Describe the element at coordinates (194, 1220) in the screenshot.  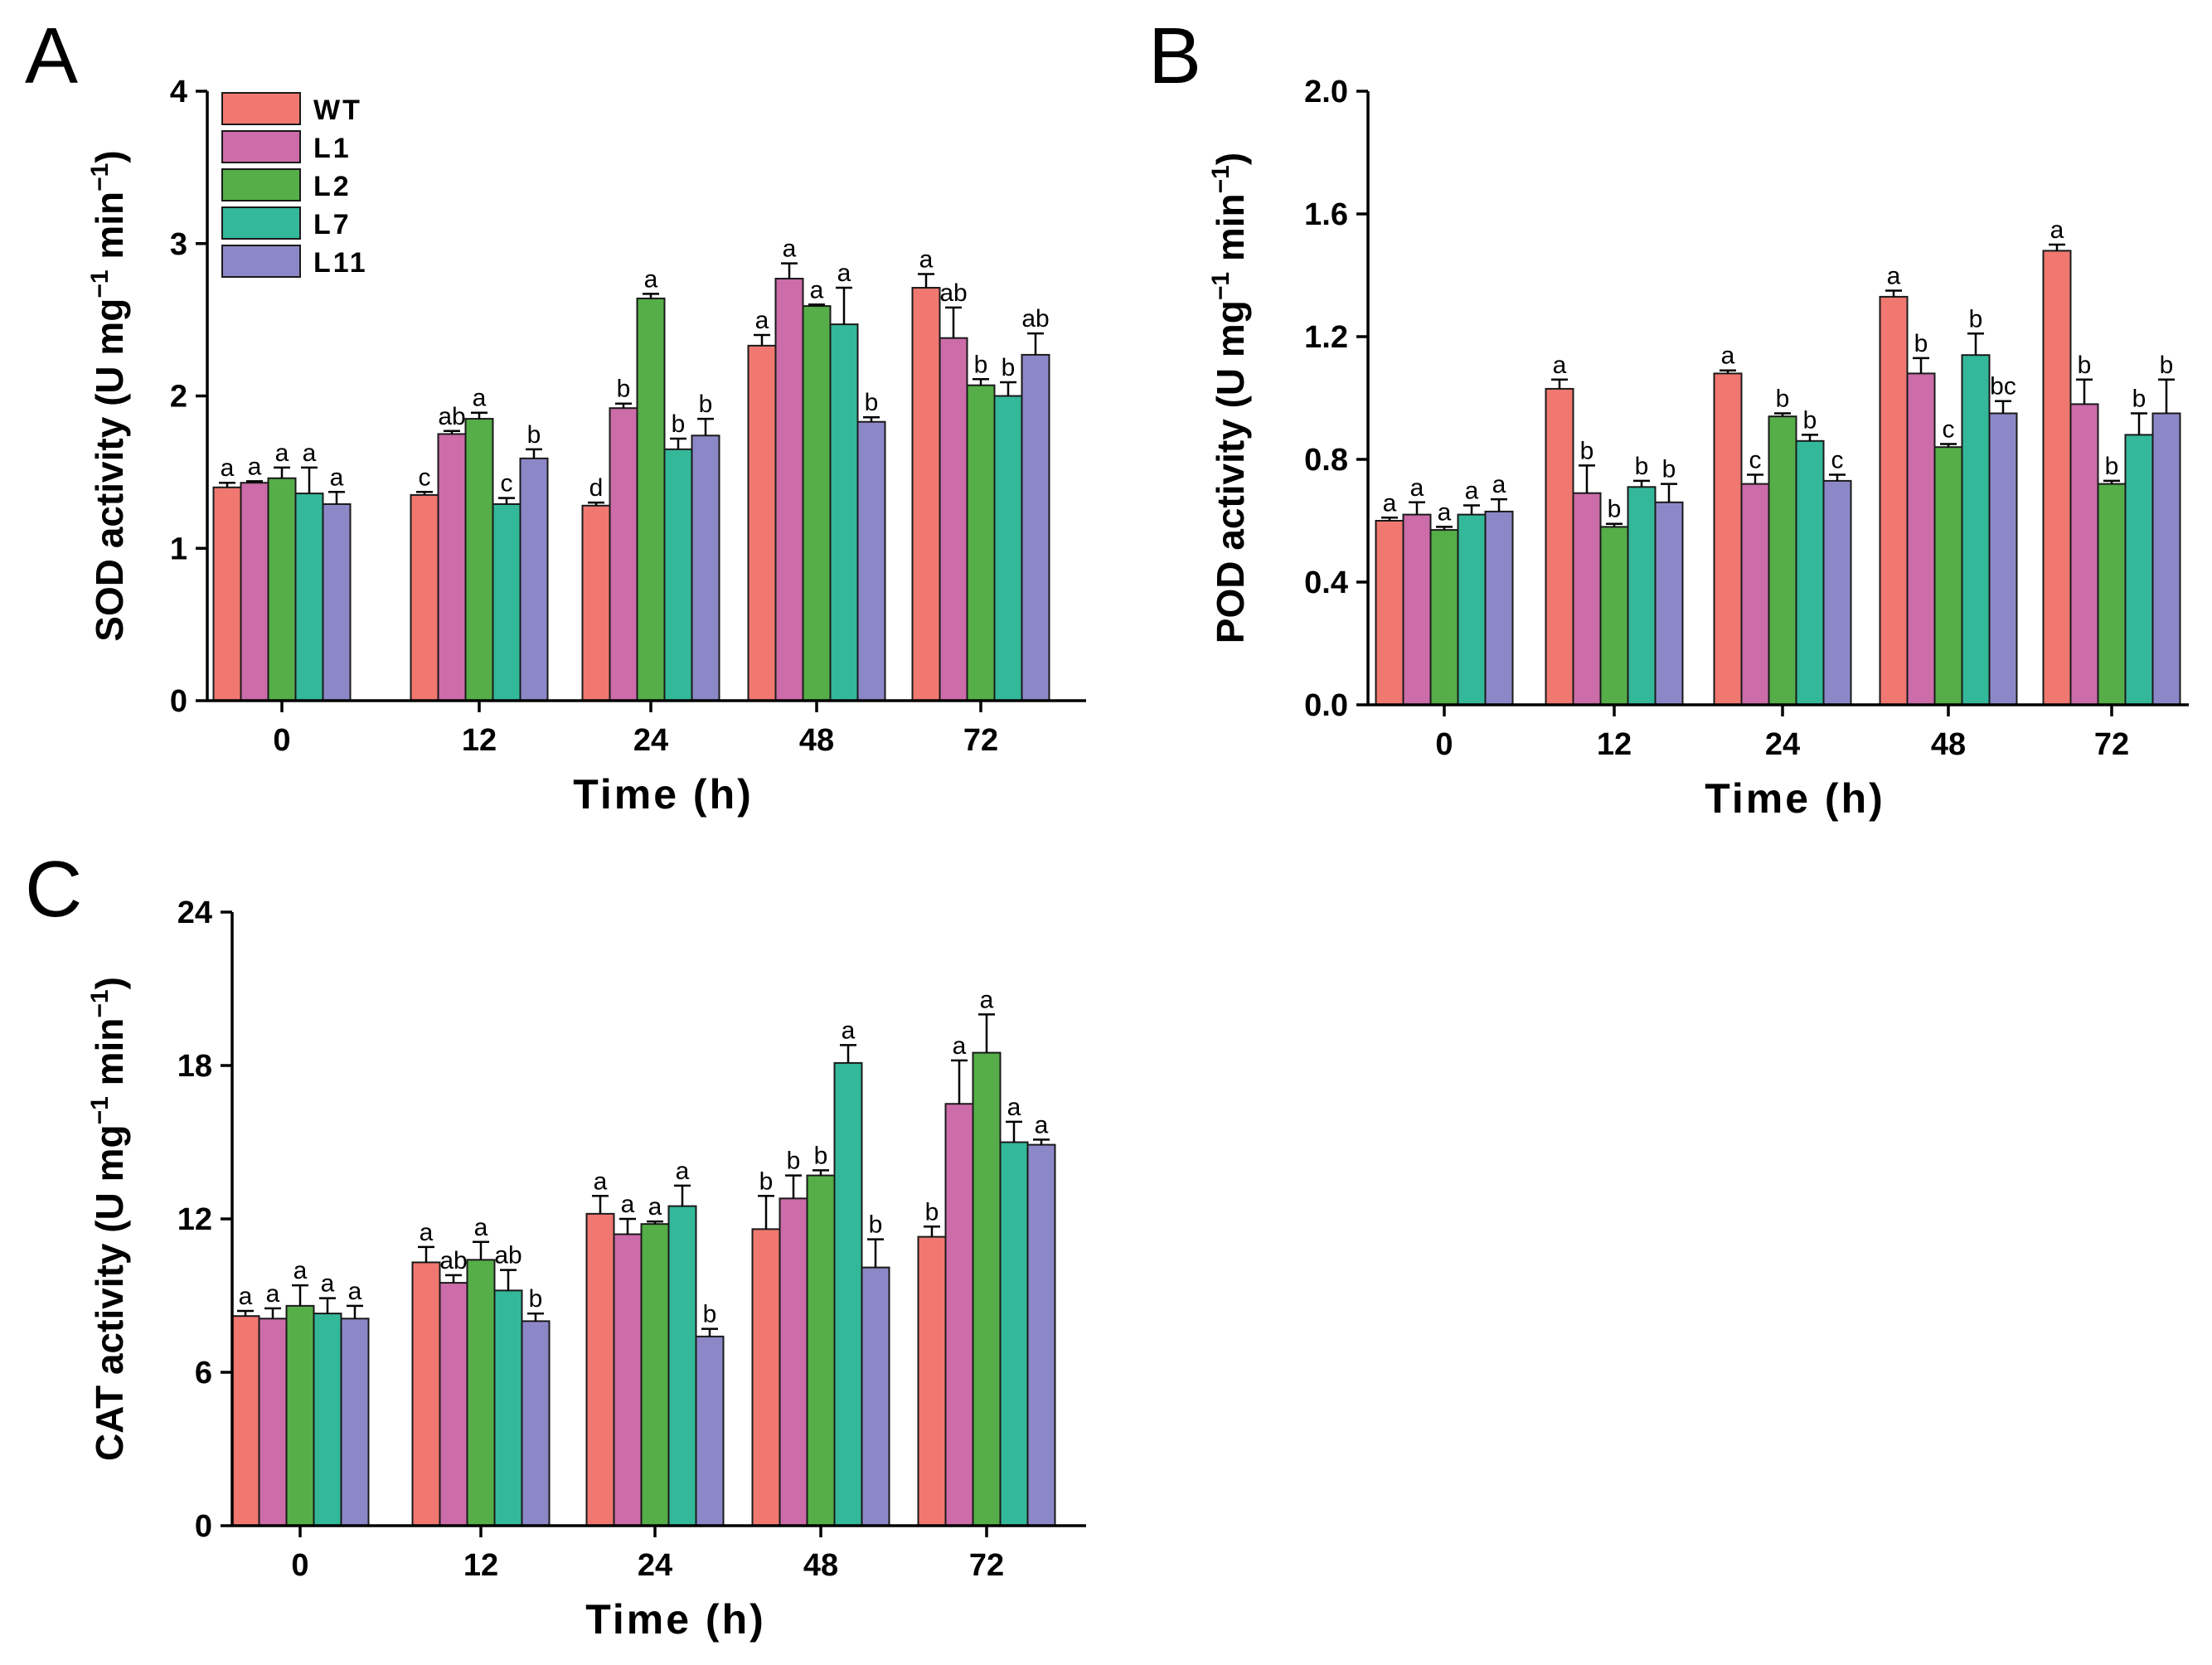
I see `y-tick-label: 12` at that location.